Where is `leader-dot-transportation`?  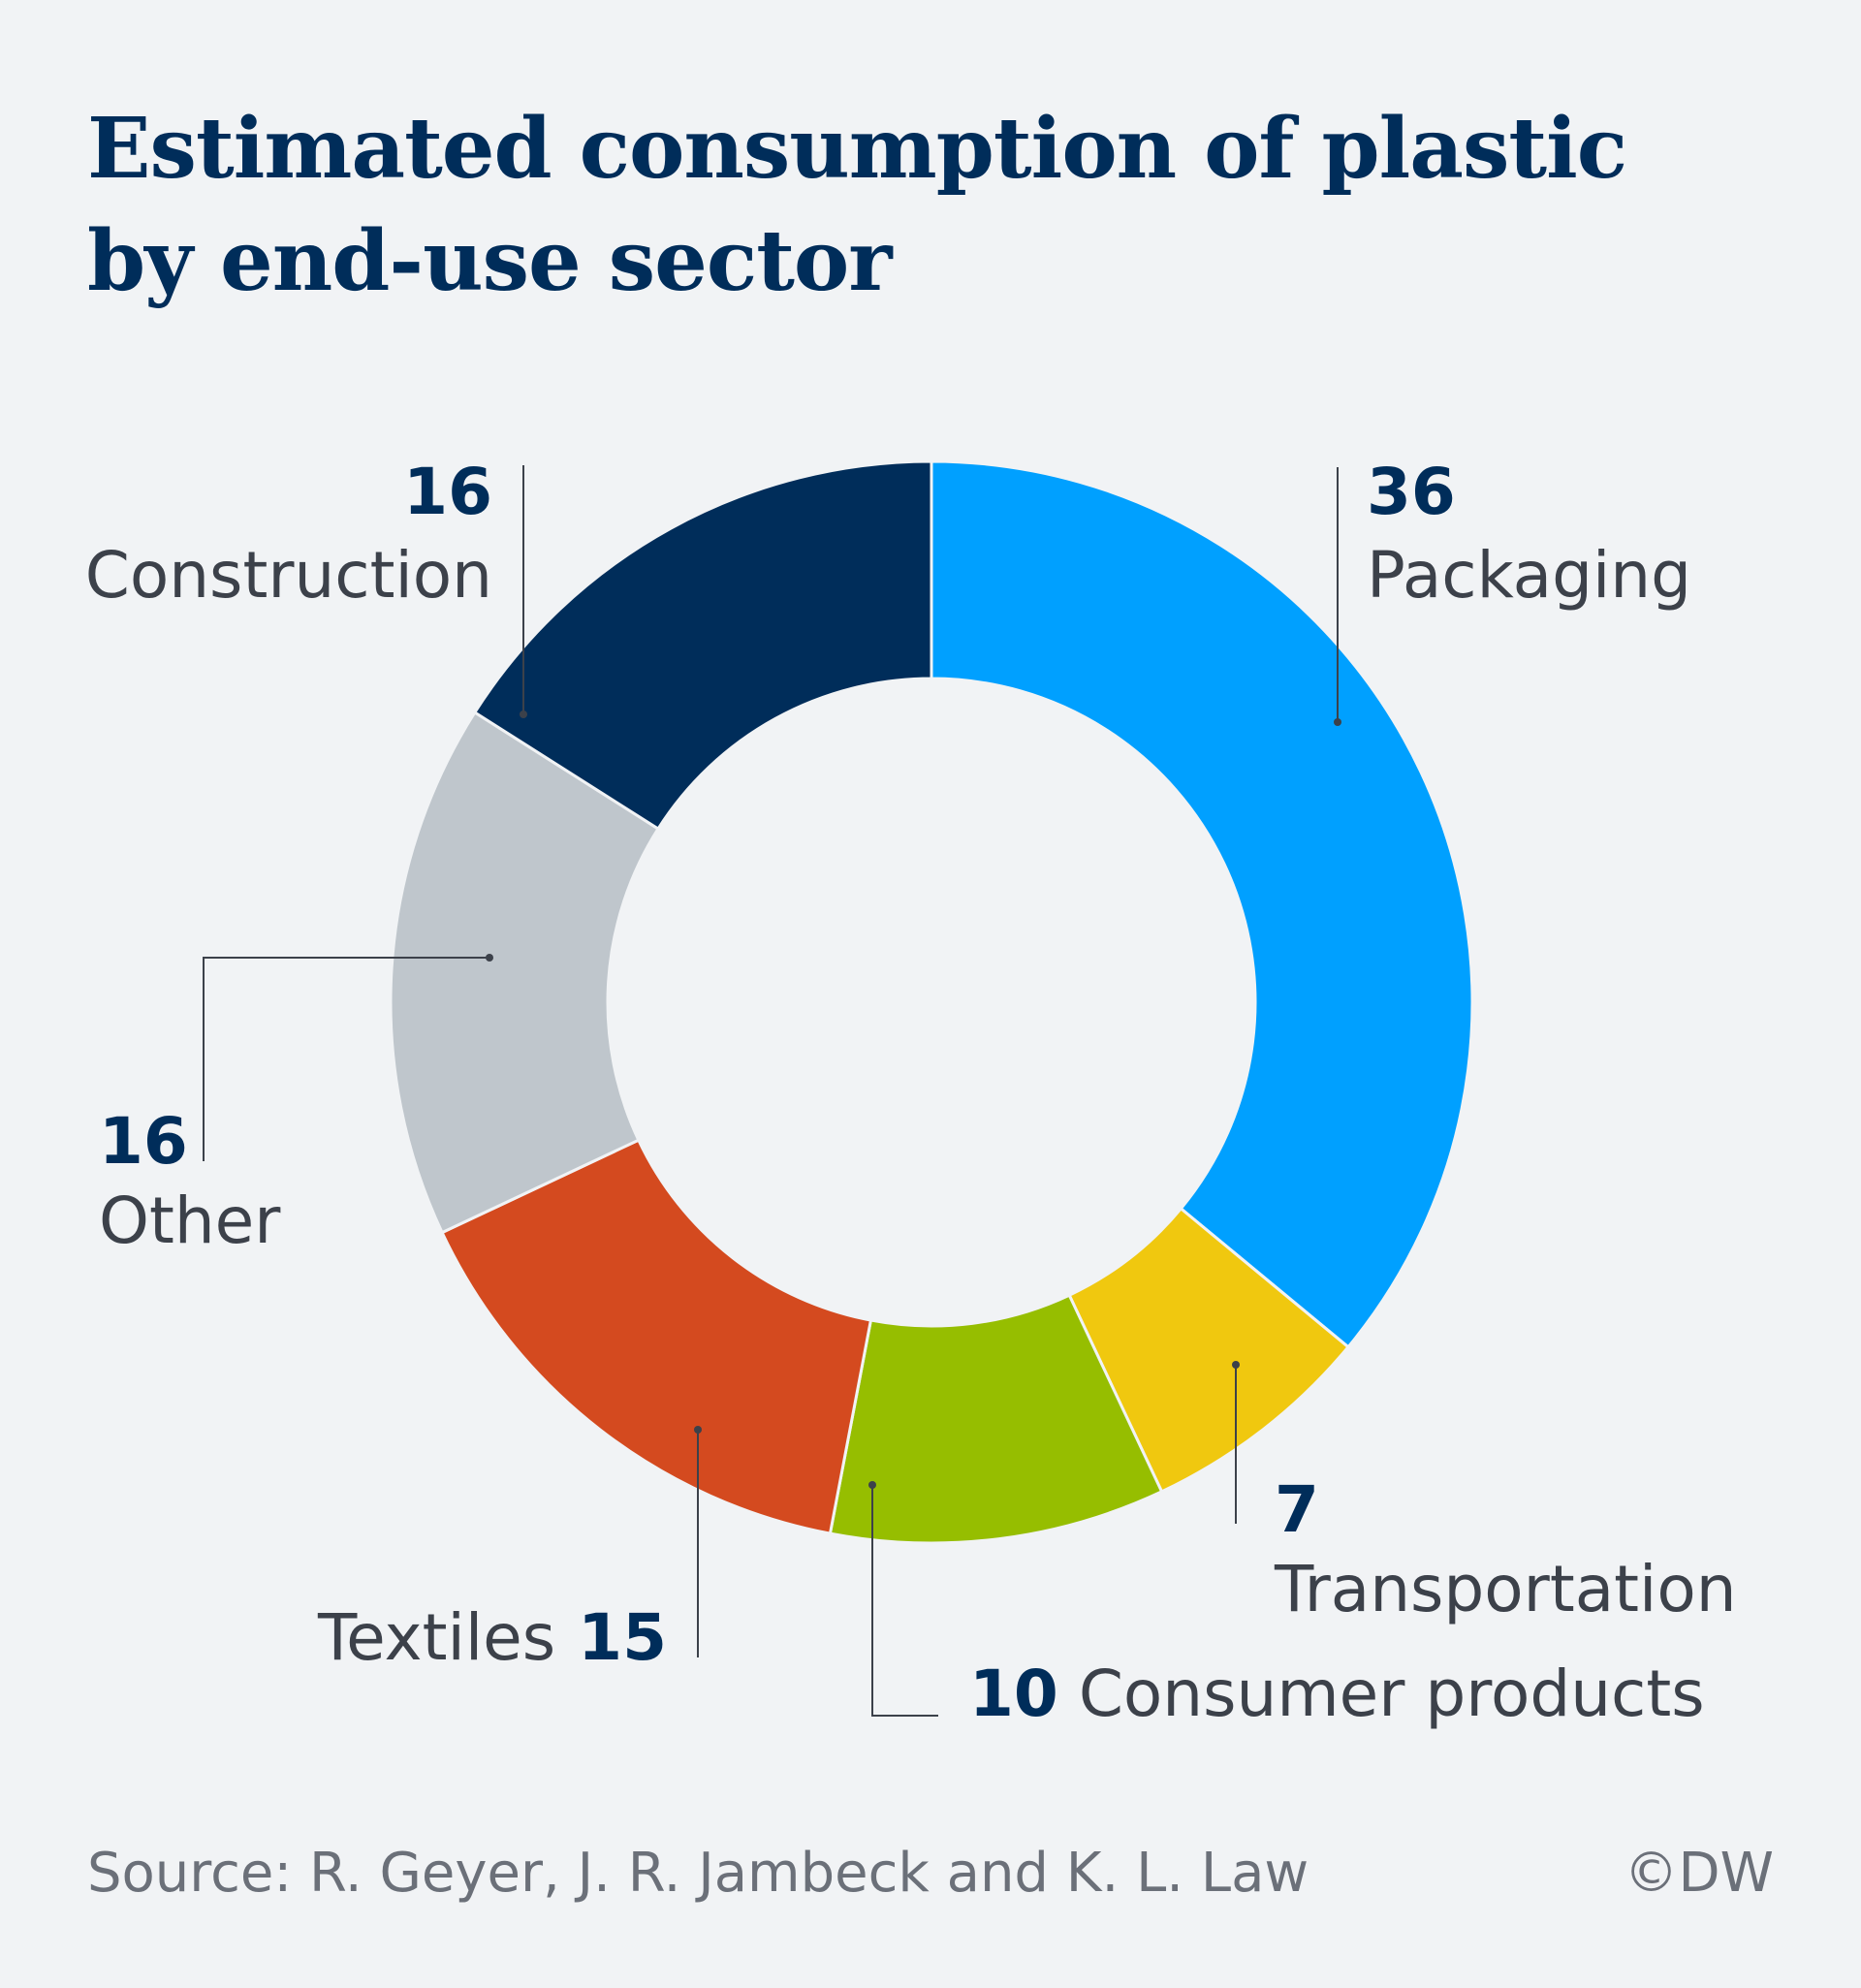
leader-dot-transportation is located at coordinates (1236, 1365).